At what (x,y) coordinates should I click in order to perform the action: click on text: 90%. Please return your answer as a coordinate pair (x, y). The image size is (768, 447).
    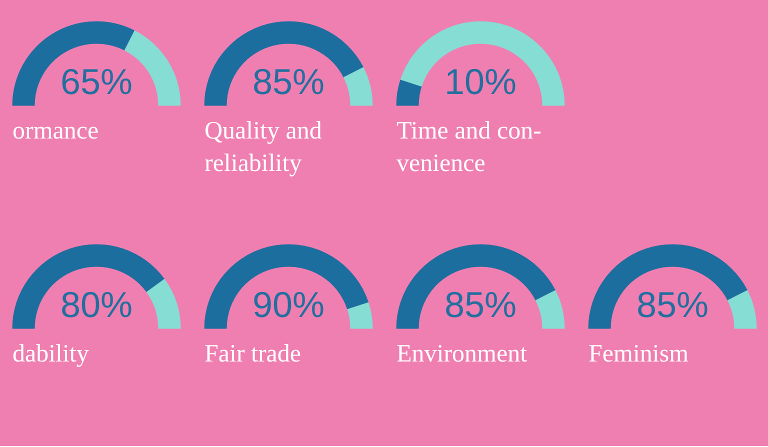
    Looking at the image, I should click on (288, 304).